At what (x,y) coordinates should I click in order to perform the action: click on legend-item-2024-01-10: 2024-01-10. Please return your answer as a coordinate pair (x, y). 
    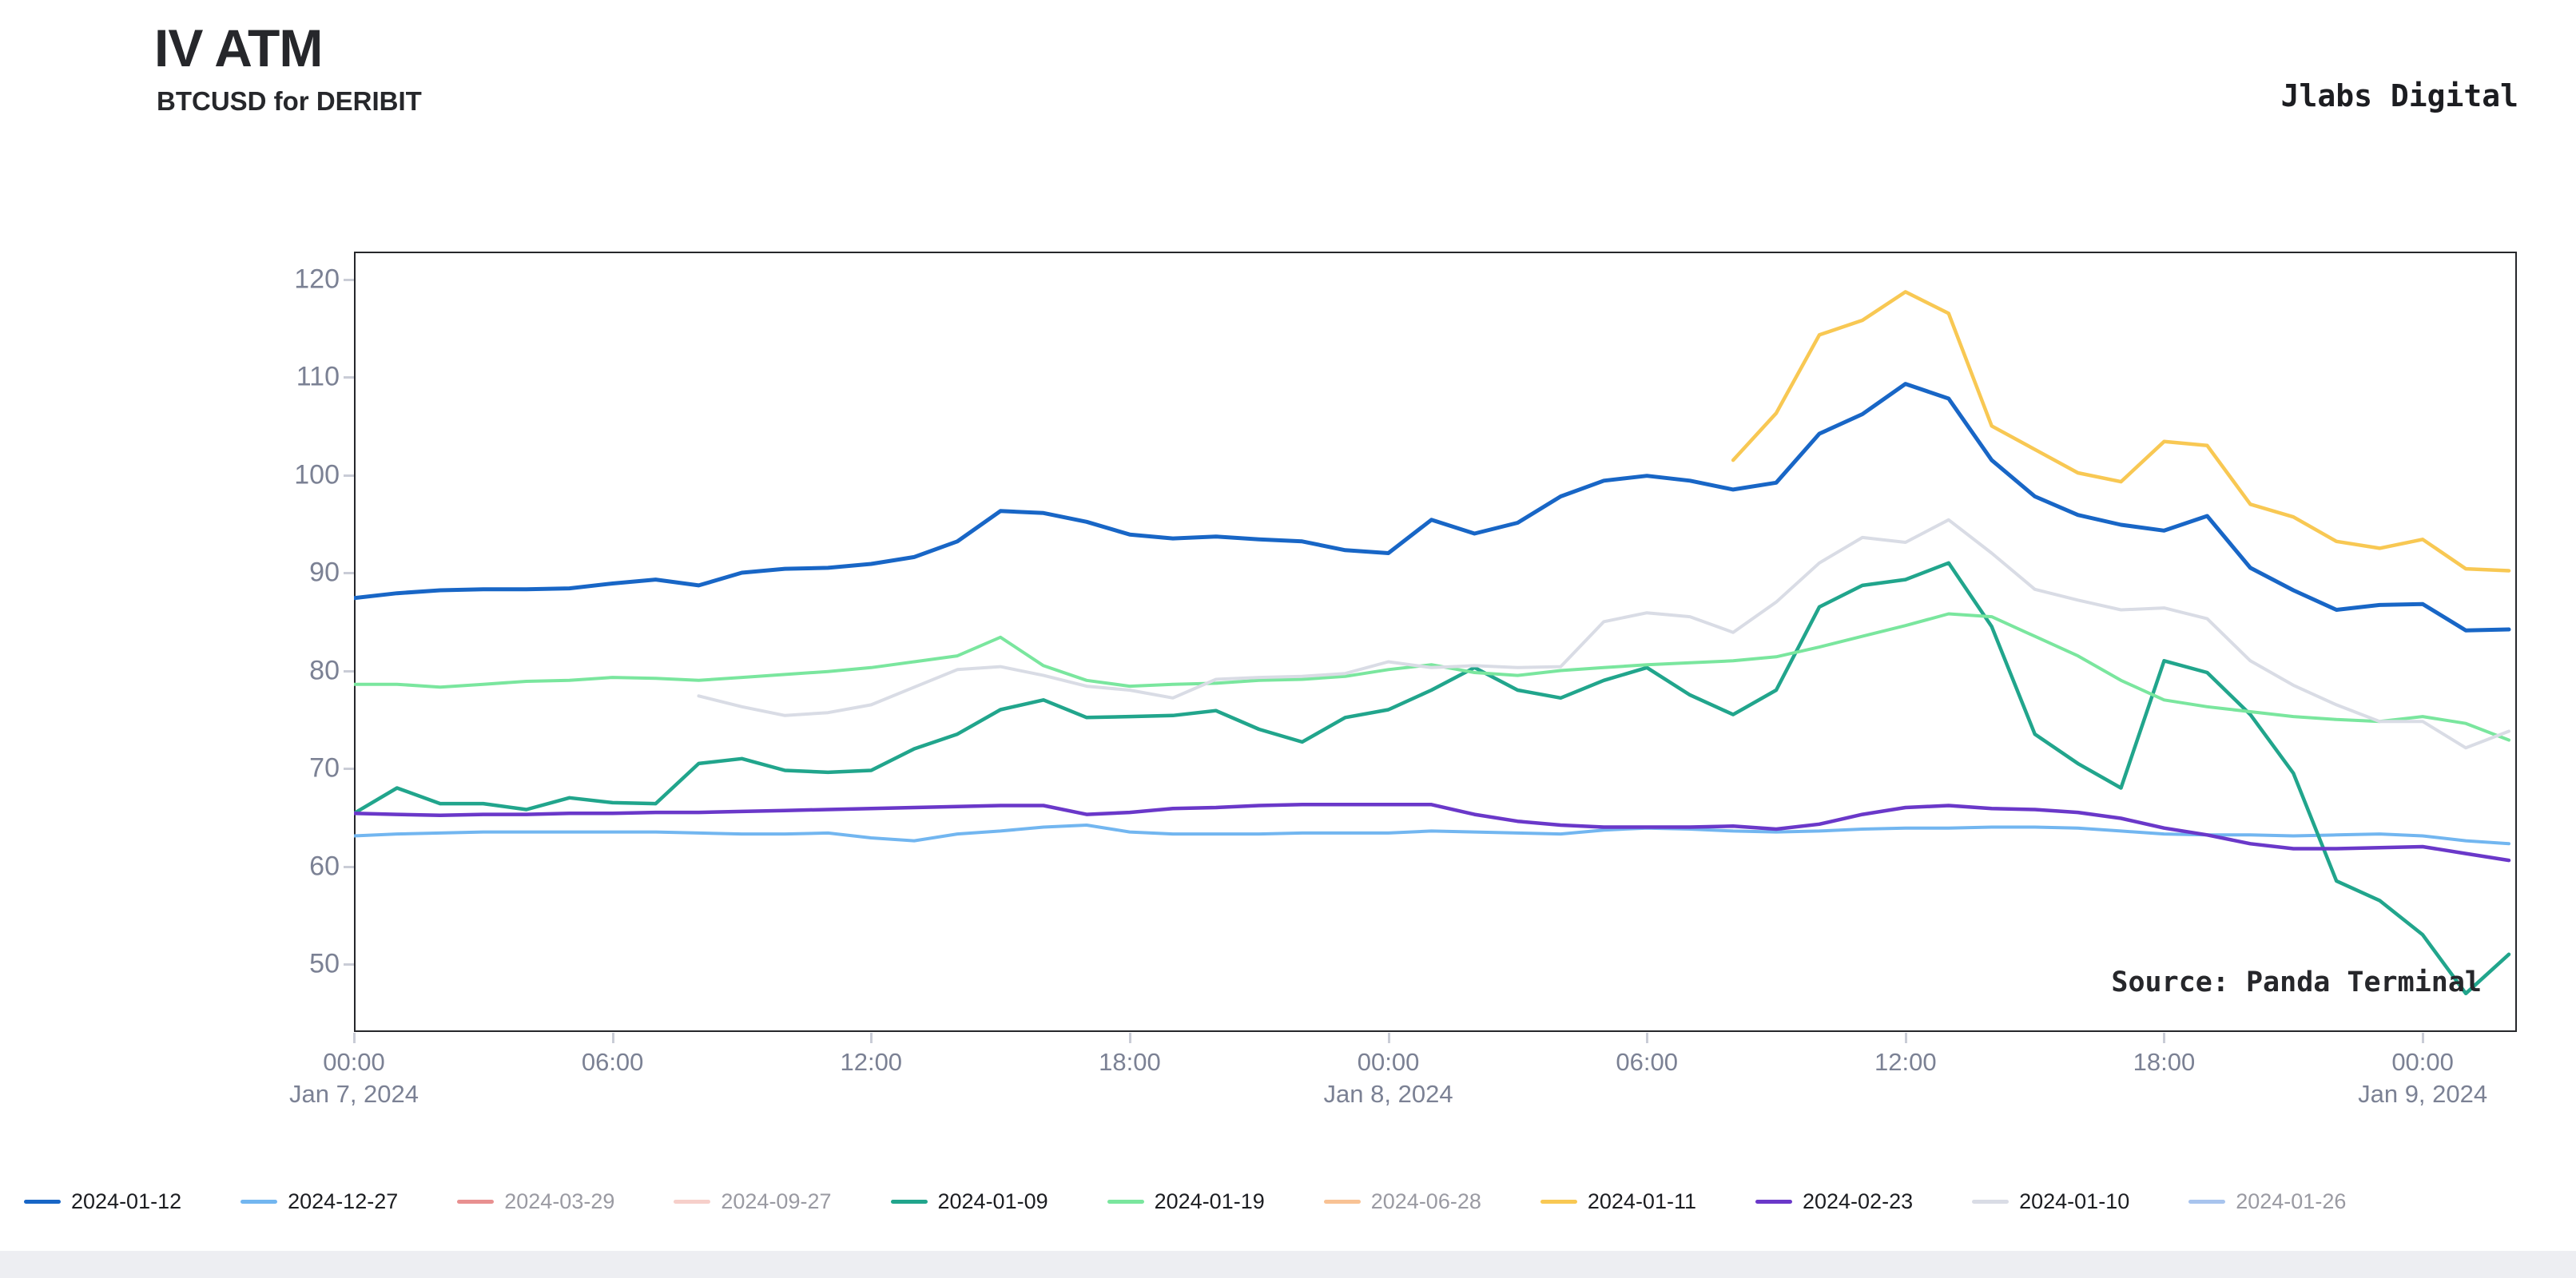
    Looking at the image, I should click on (2050, 1201).